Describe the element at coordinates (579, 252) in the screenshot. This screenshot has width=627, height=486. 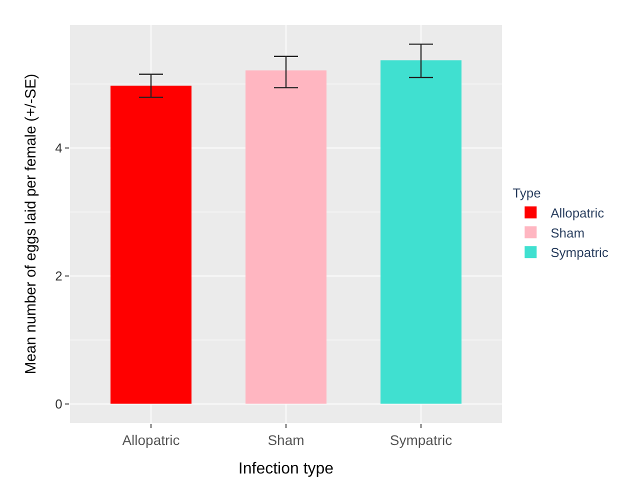
I see `legend-label: Sympatric` at that location.